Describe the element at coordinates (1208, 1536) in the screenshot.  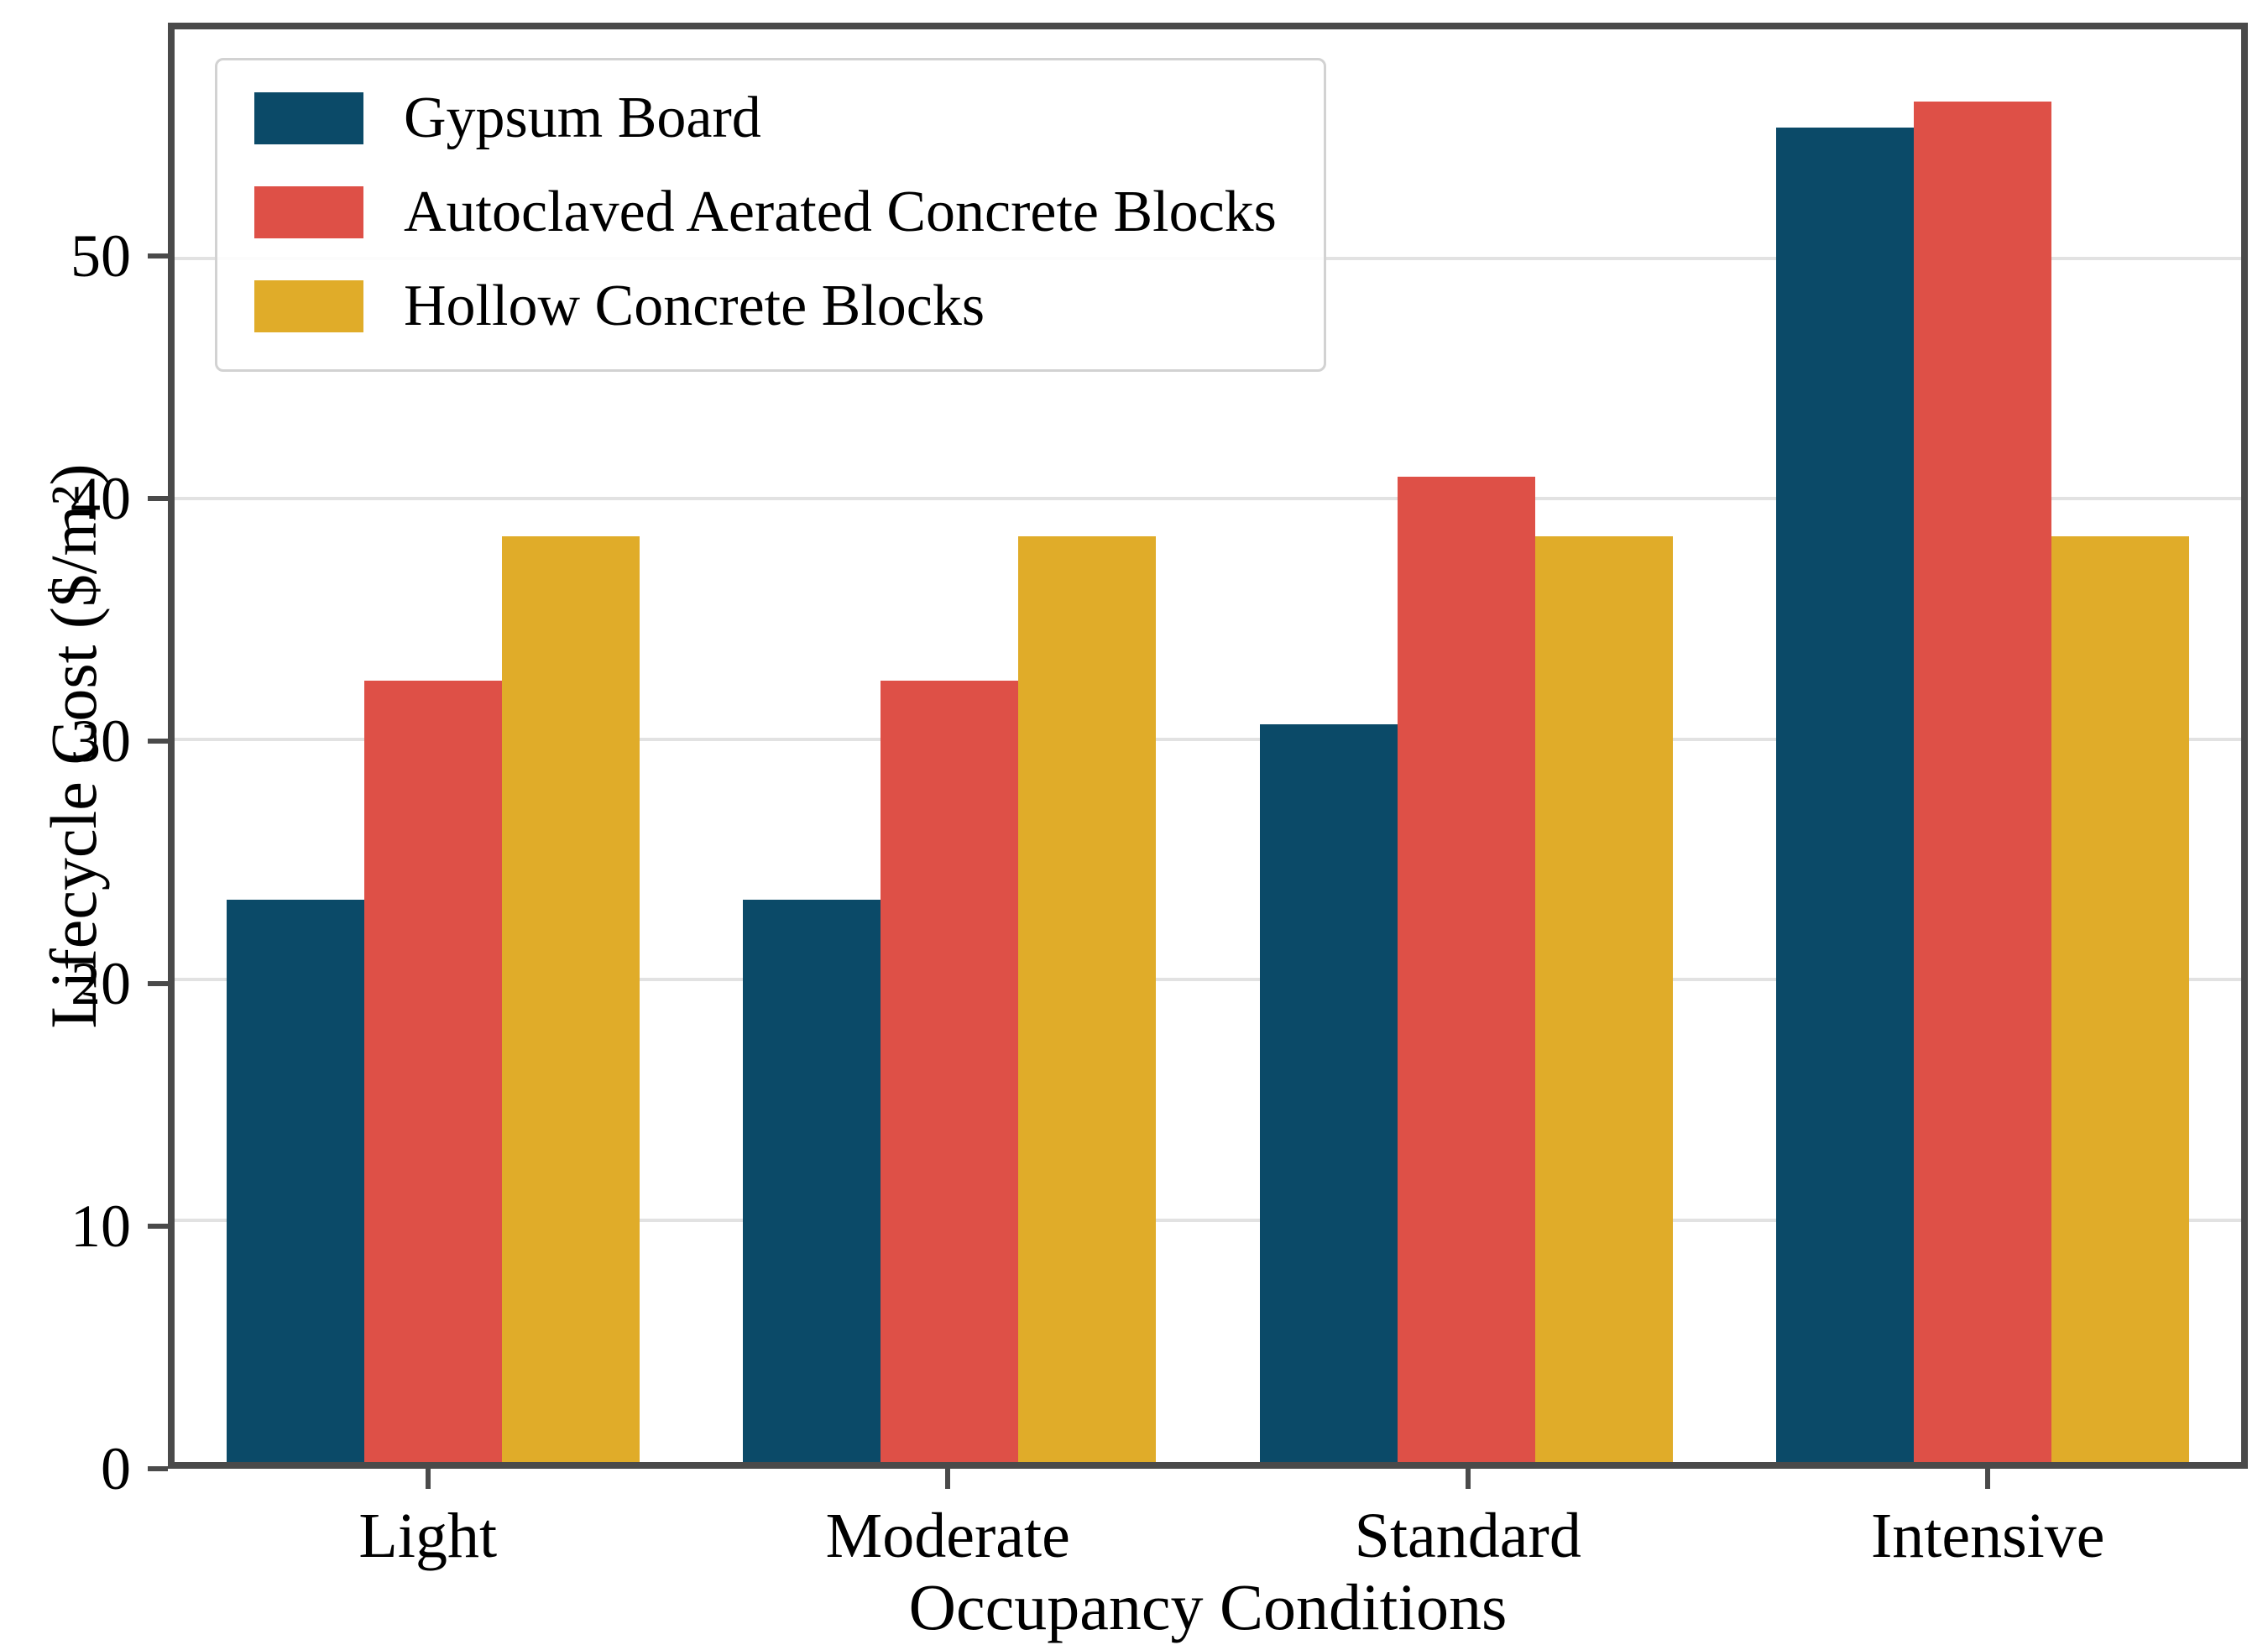
I see `x-tick-labels: Light Moderate Standard Intensive` at that location.